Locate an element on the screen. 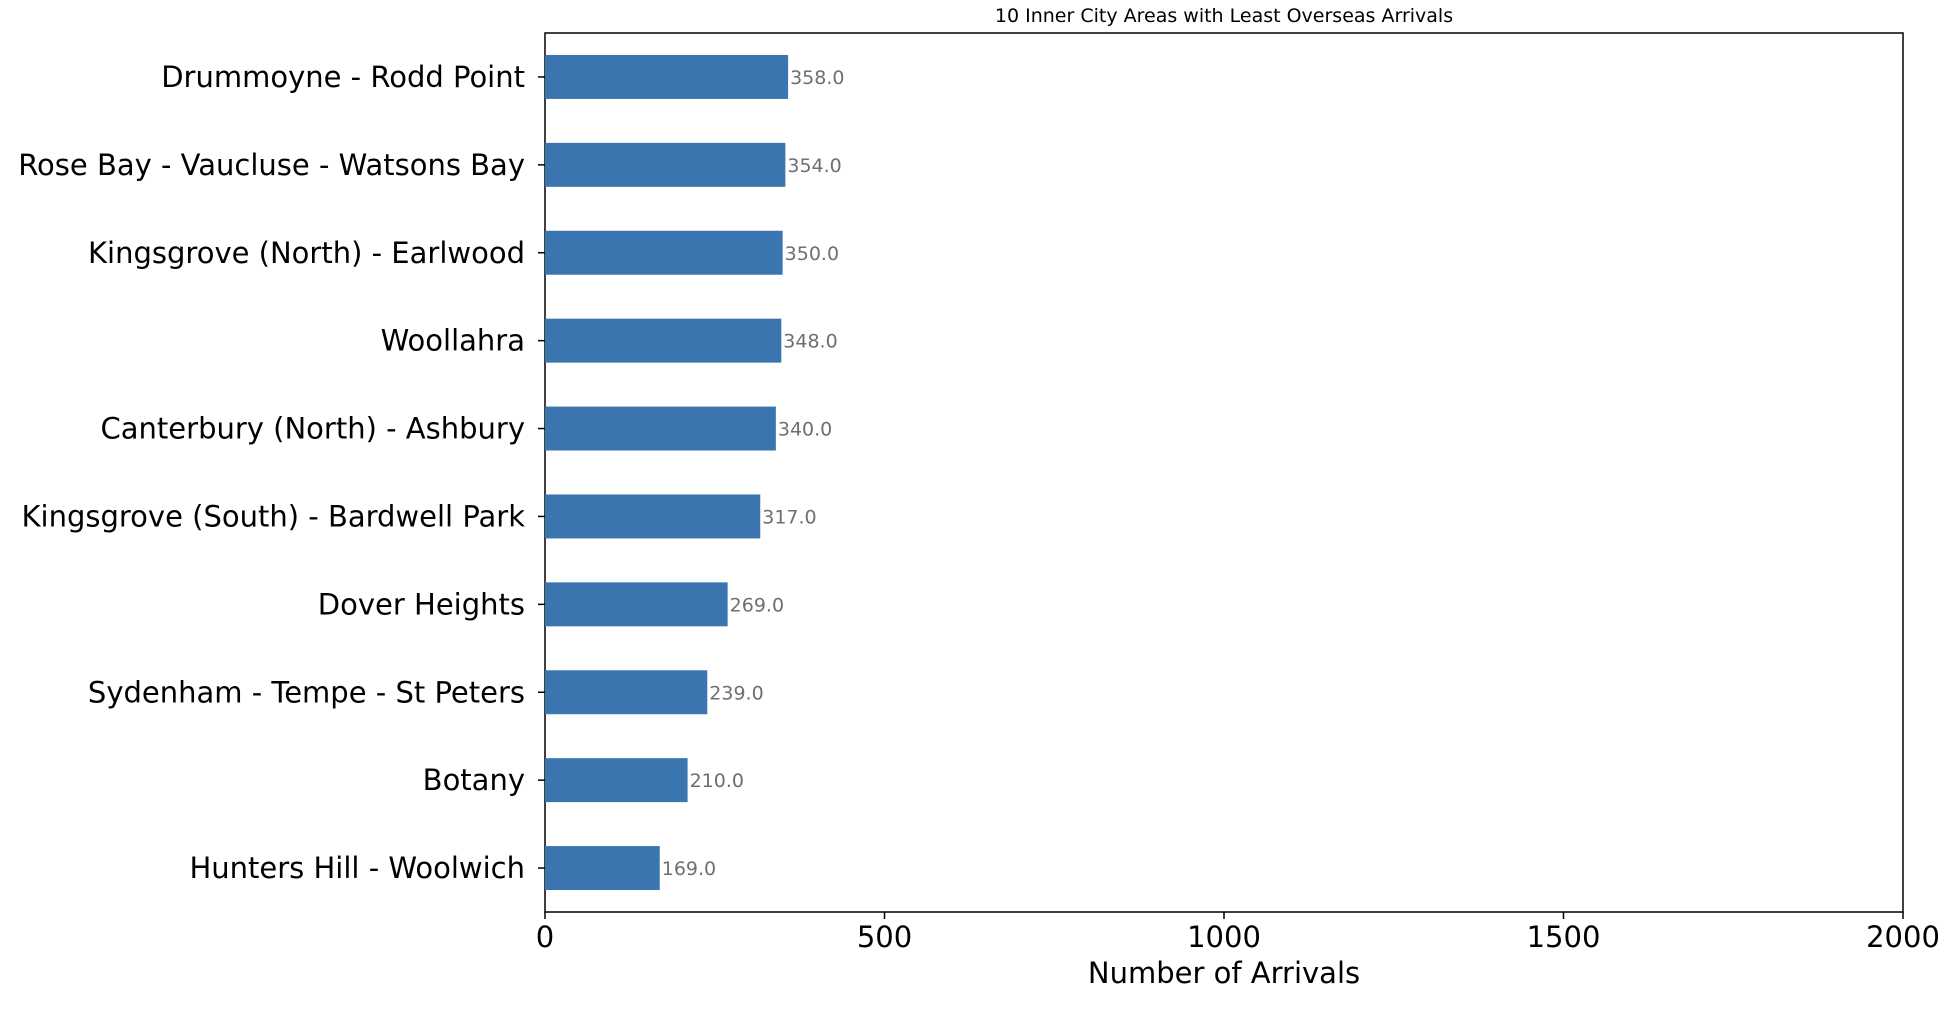 The height and width of the screenshot is (1012, 1956). y-tick-label: Botany is located at coordinates (474, 780).